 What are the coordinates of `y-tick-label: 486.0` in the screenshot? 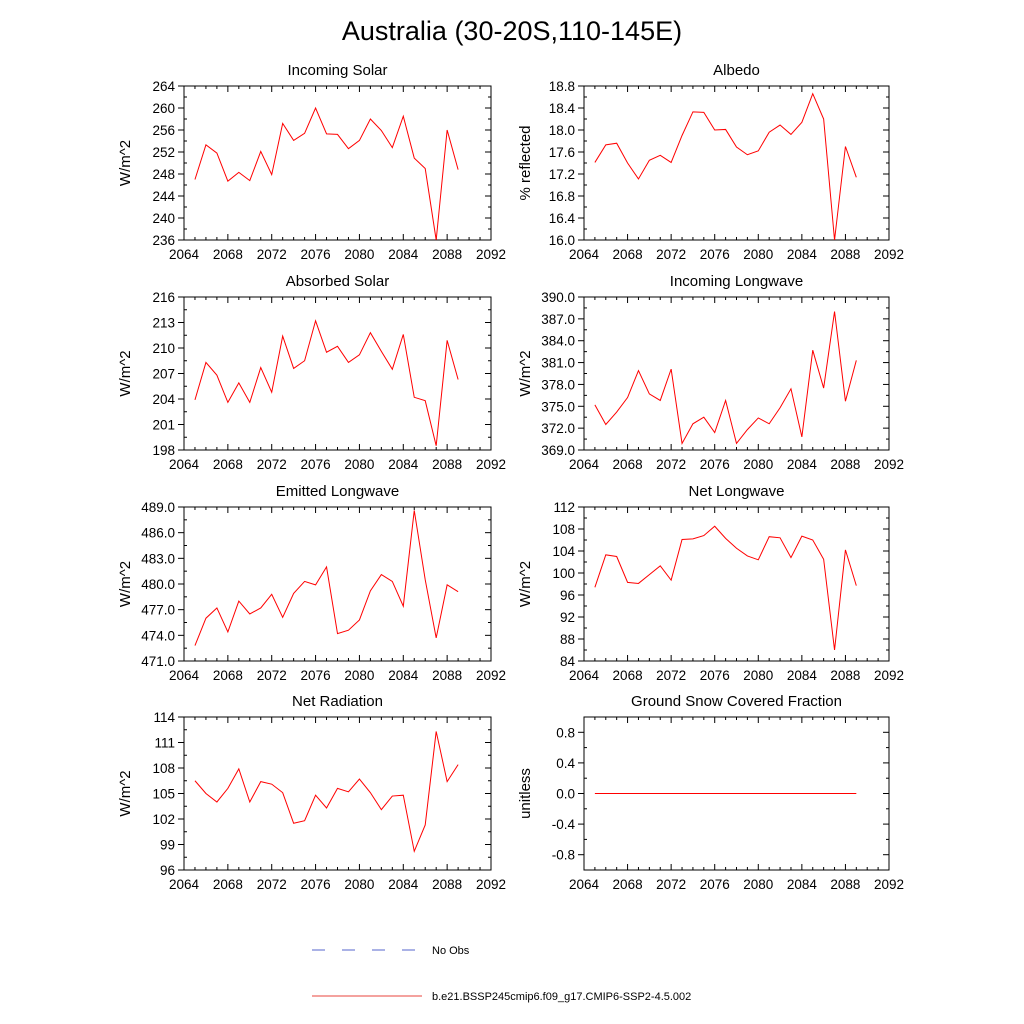 It's located at (158, 533).